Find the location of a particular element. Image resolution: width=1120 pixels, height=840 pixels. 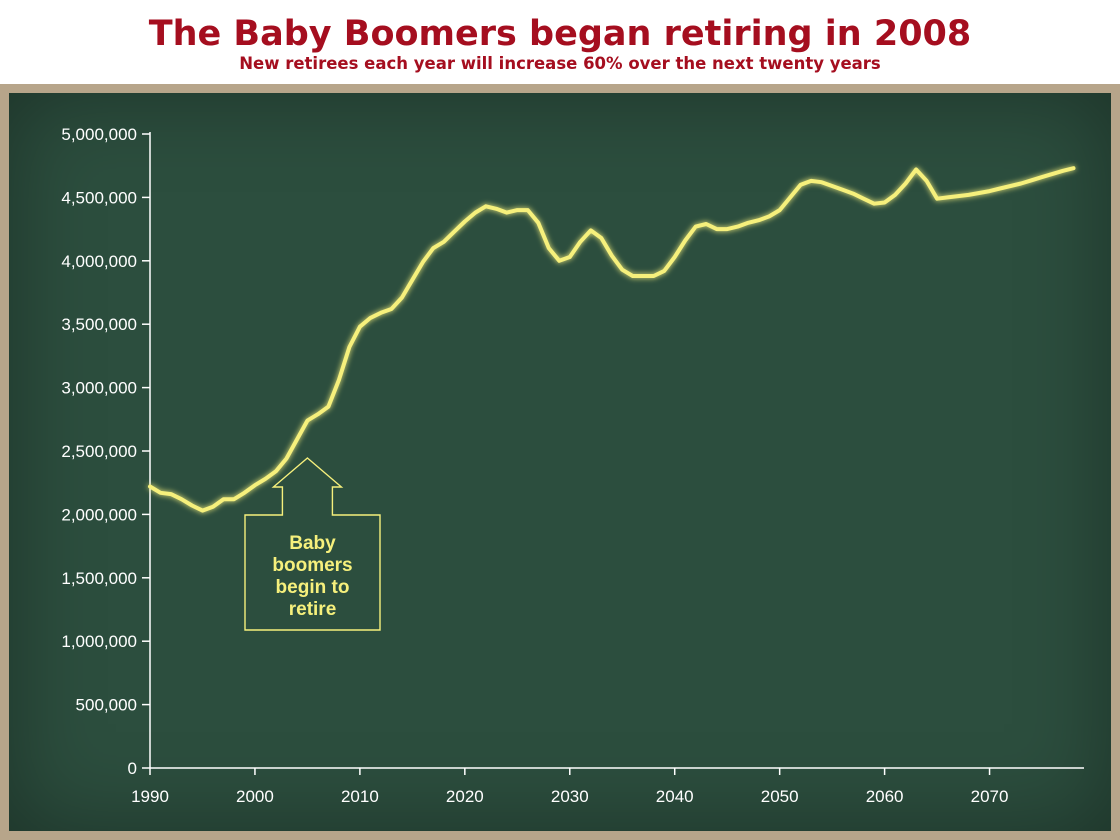

y-tick-label: 2,500,000 is located at coordinates (99, 451).